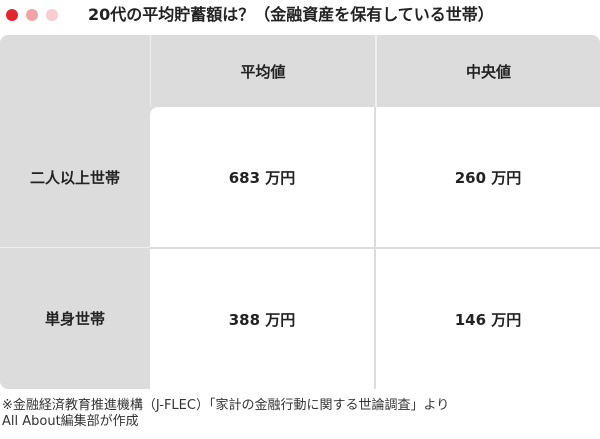 The height and width of the screenshot is (439, 600). I want to click on column-header: 中央値, so click(487, 71).